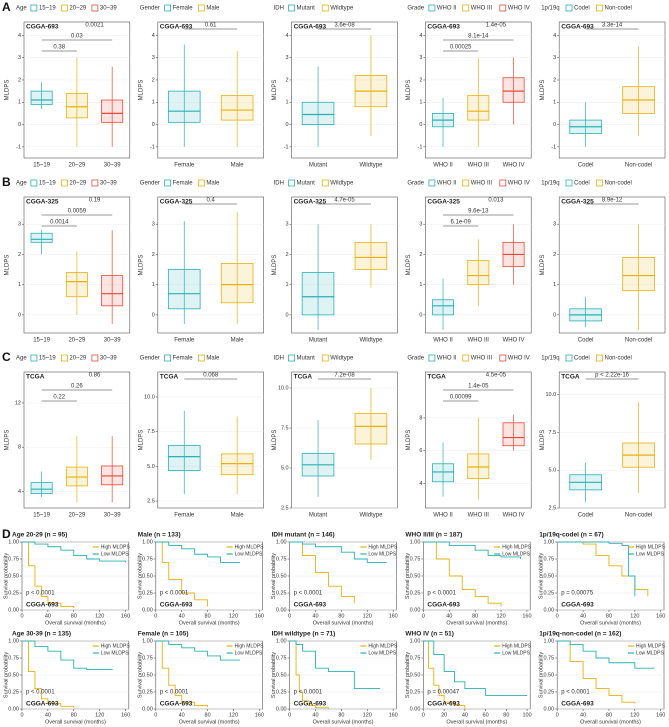 The width and height of the screenshot is (669, 727). Describe the element at coordinates (153, 80) in the screenshot. I see `y-tick-label: 2` at that location.